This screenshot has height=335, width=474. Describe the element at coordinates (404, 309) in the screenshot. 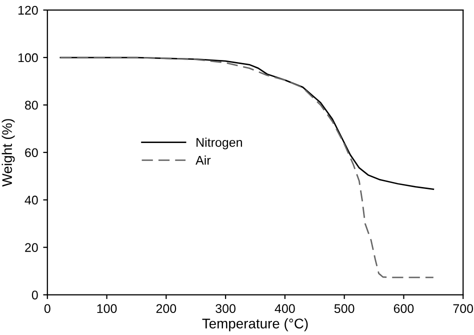

I see `x-tick-label: 600` at that location.